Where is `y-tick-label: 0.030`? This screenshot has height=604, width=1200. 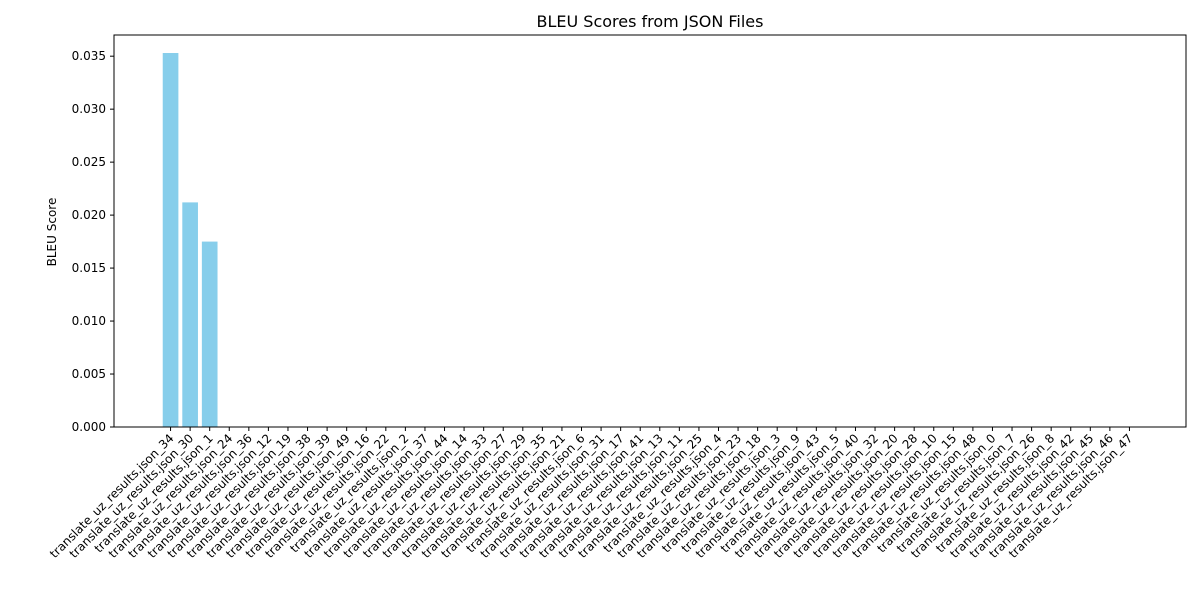 y-tick-label: 0.030 is located at coordinates (89, 109).